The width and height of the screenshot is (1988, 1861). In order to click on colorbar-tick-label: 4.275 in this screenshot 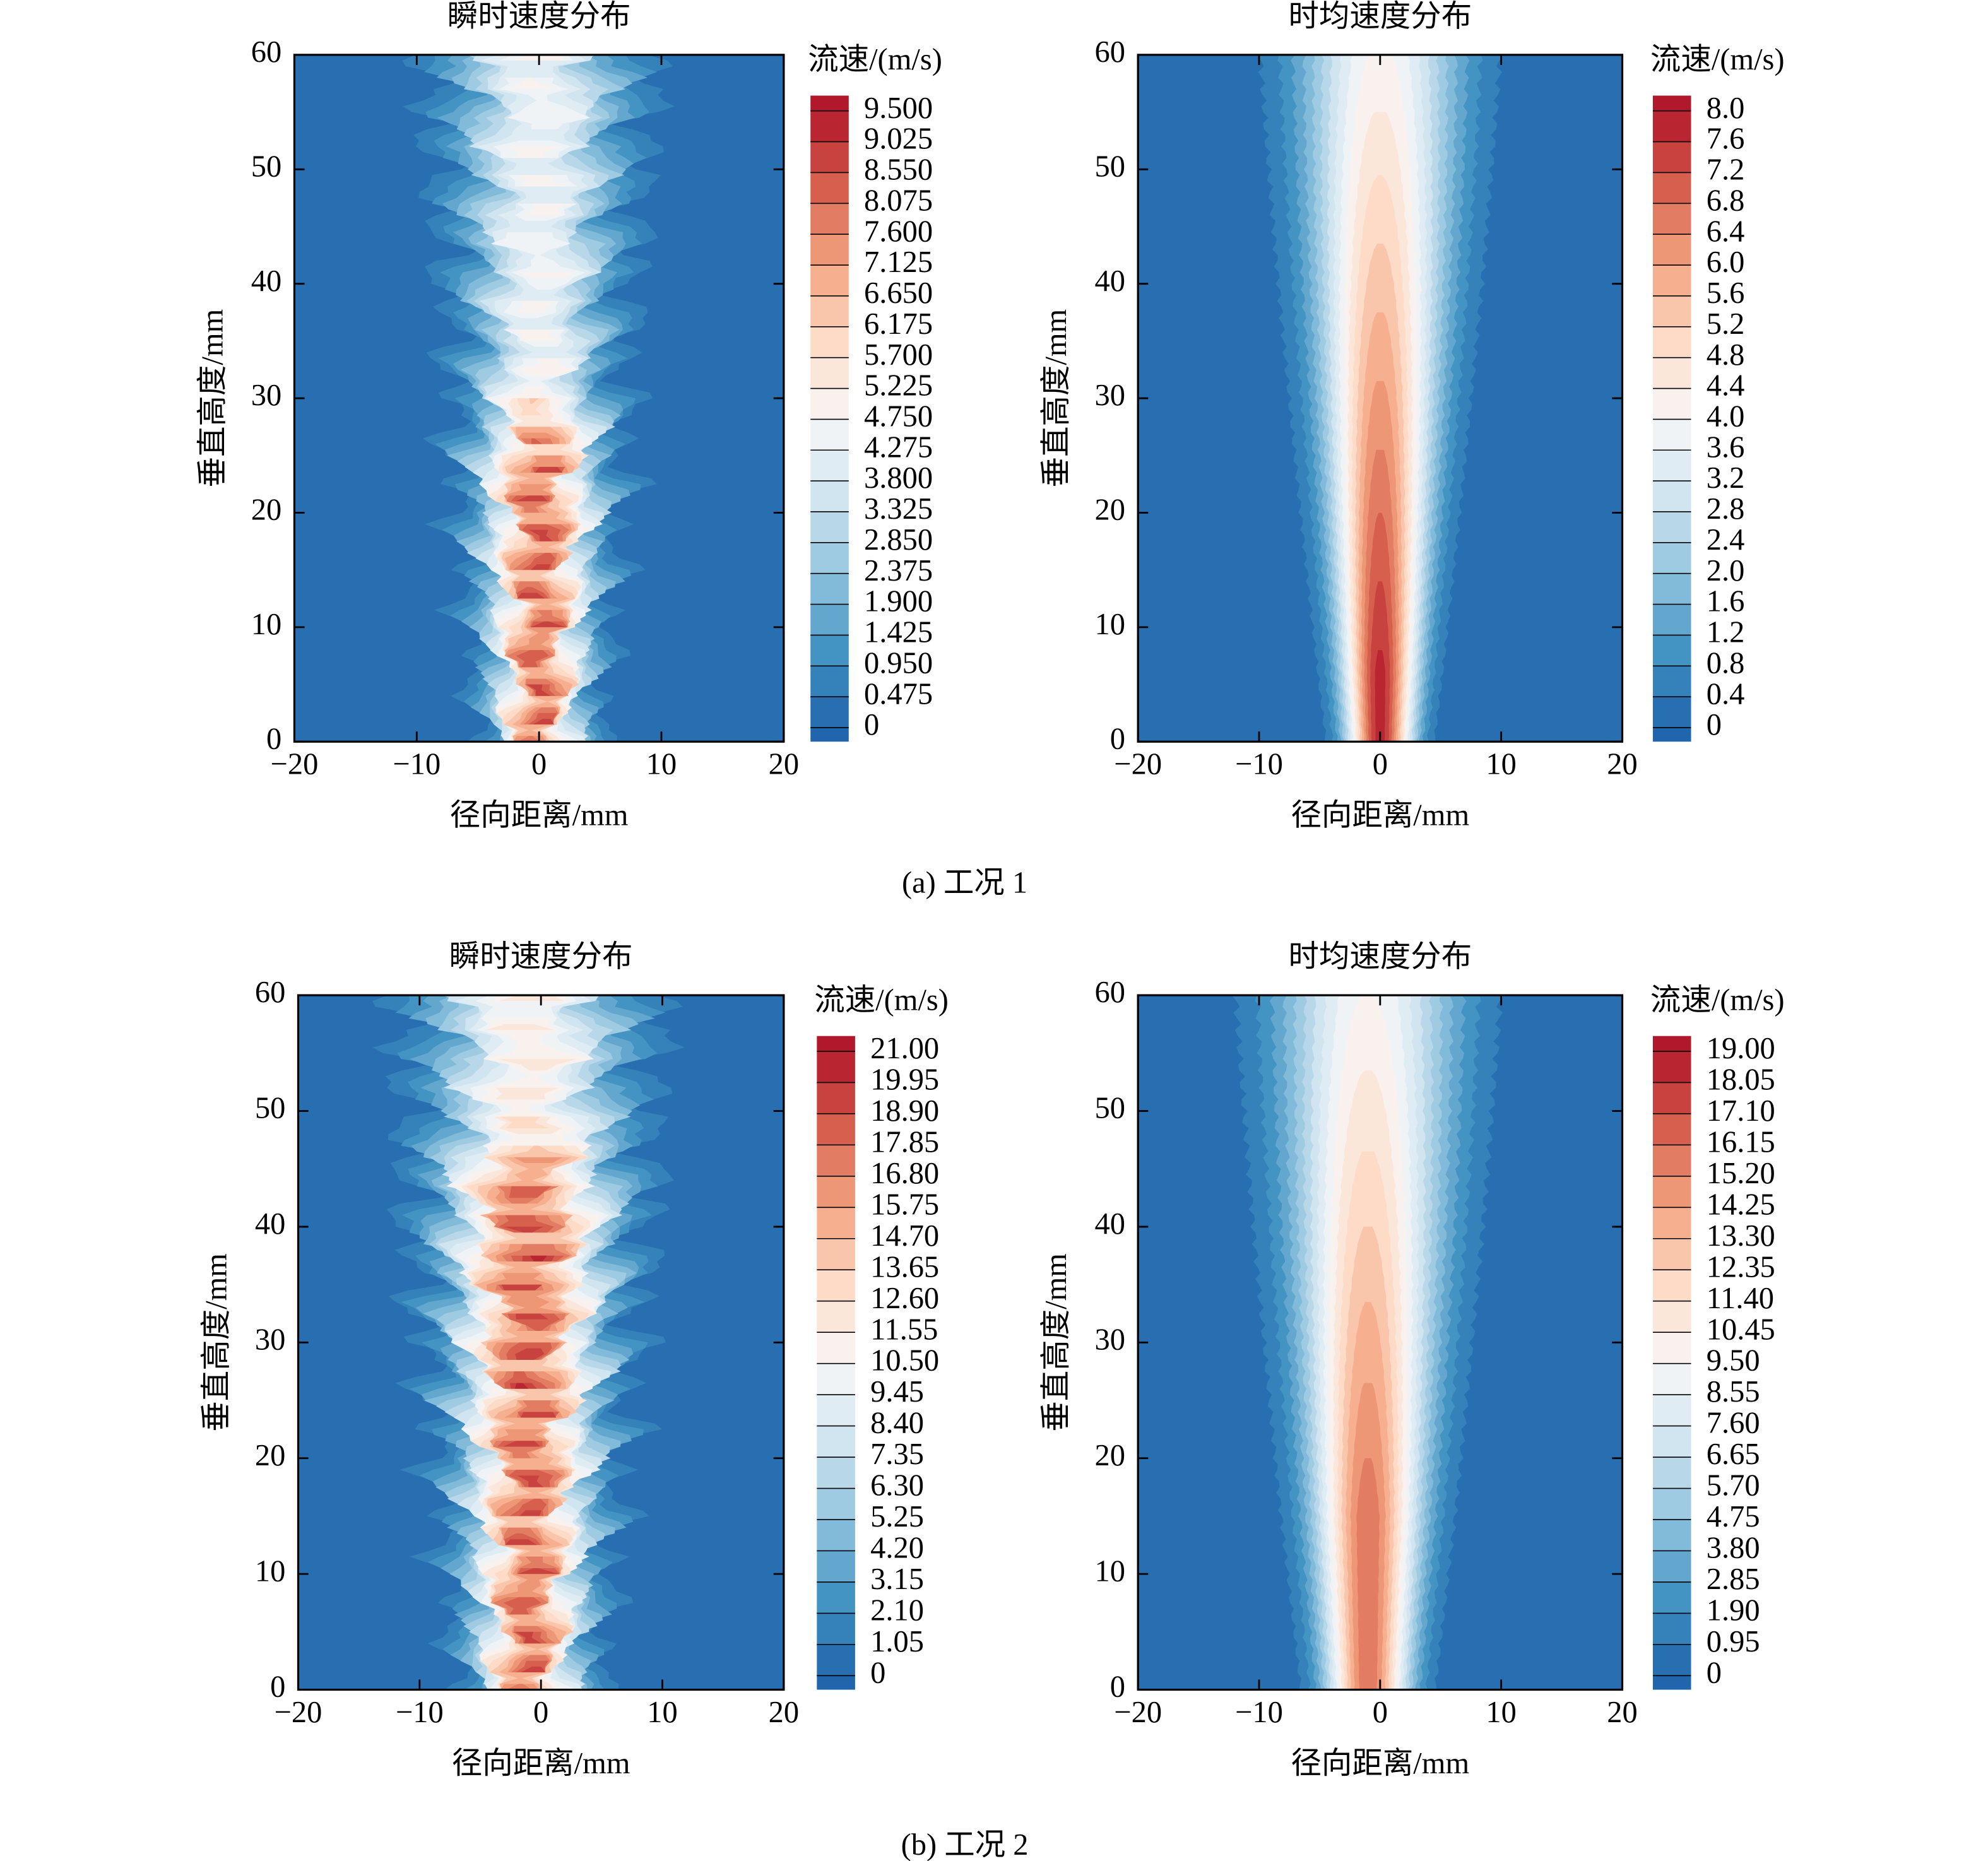, I will do `click(898, 447)`.